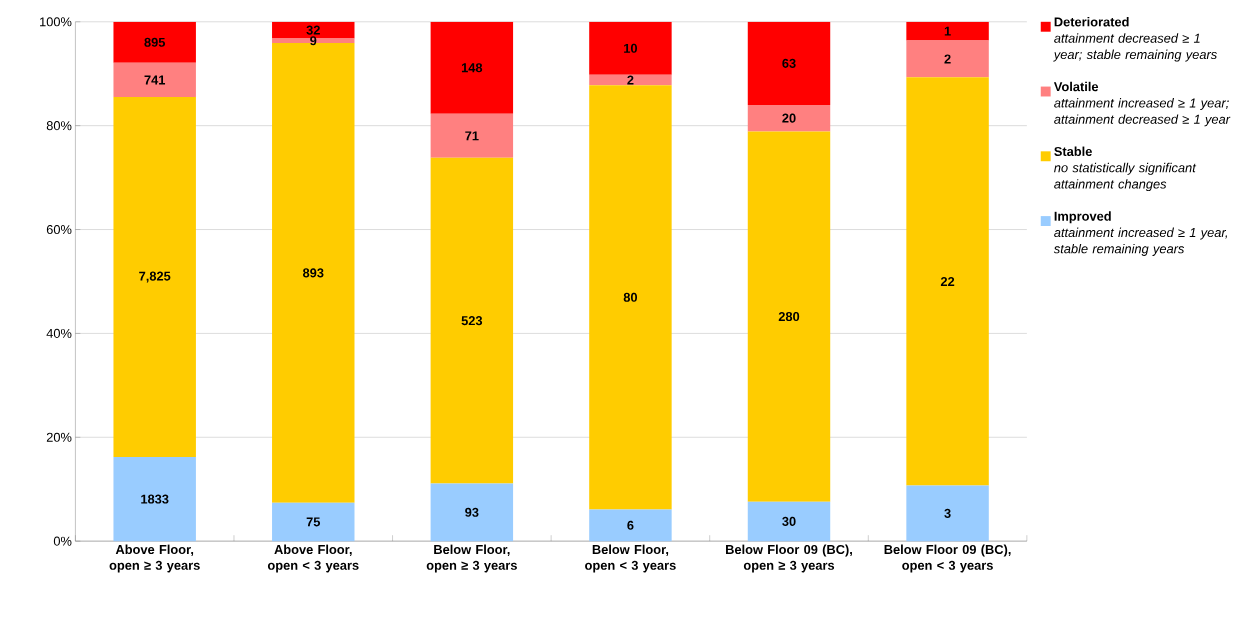 Image resolution: width=1235 pixels, height=633 pixels. I want to click on annotation: 280, so click(789, 316).